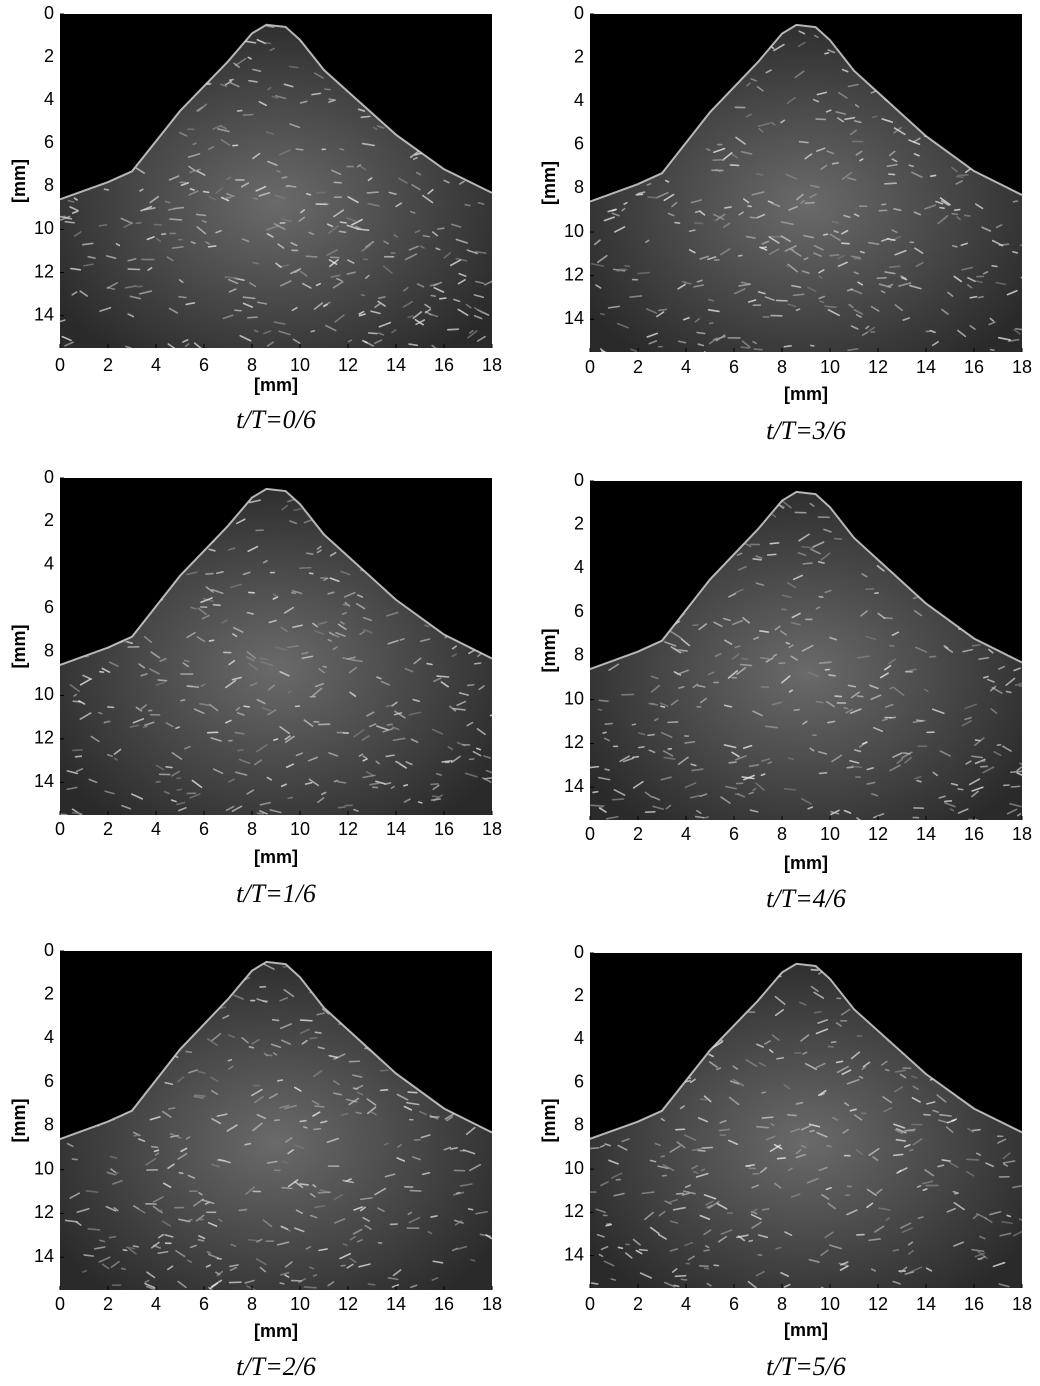 The height and width of the screenshot is (1386, 1040). What do you see at coordinates (49, 651) in the screenshot?
I see `y-tick-label: 8` at bounding box center [49, 651].